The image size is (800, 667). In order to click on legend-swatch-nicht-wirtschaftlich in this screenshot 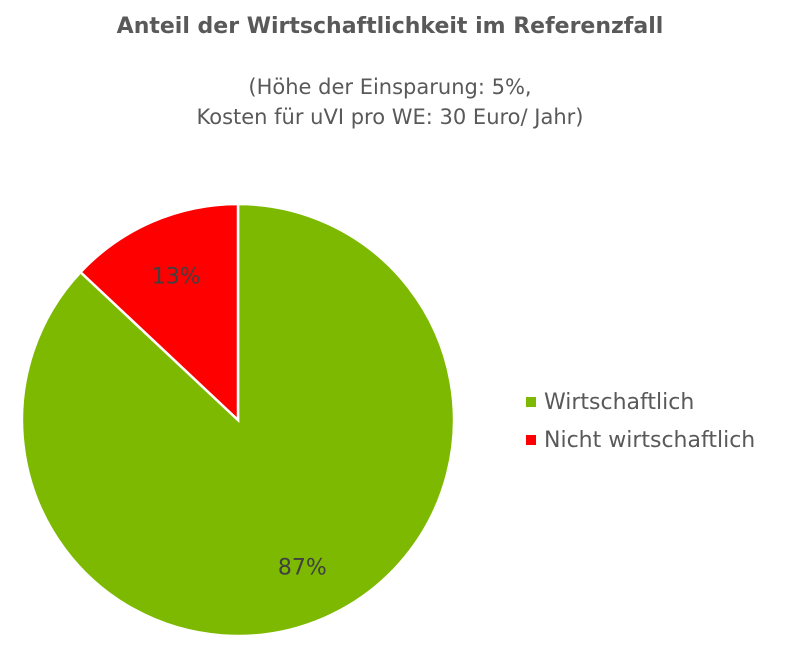, I will do `click(531, 440)`.